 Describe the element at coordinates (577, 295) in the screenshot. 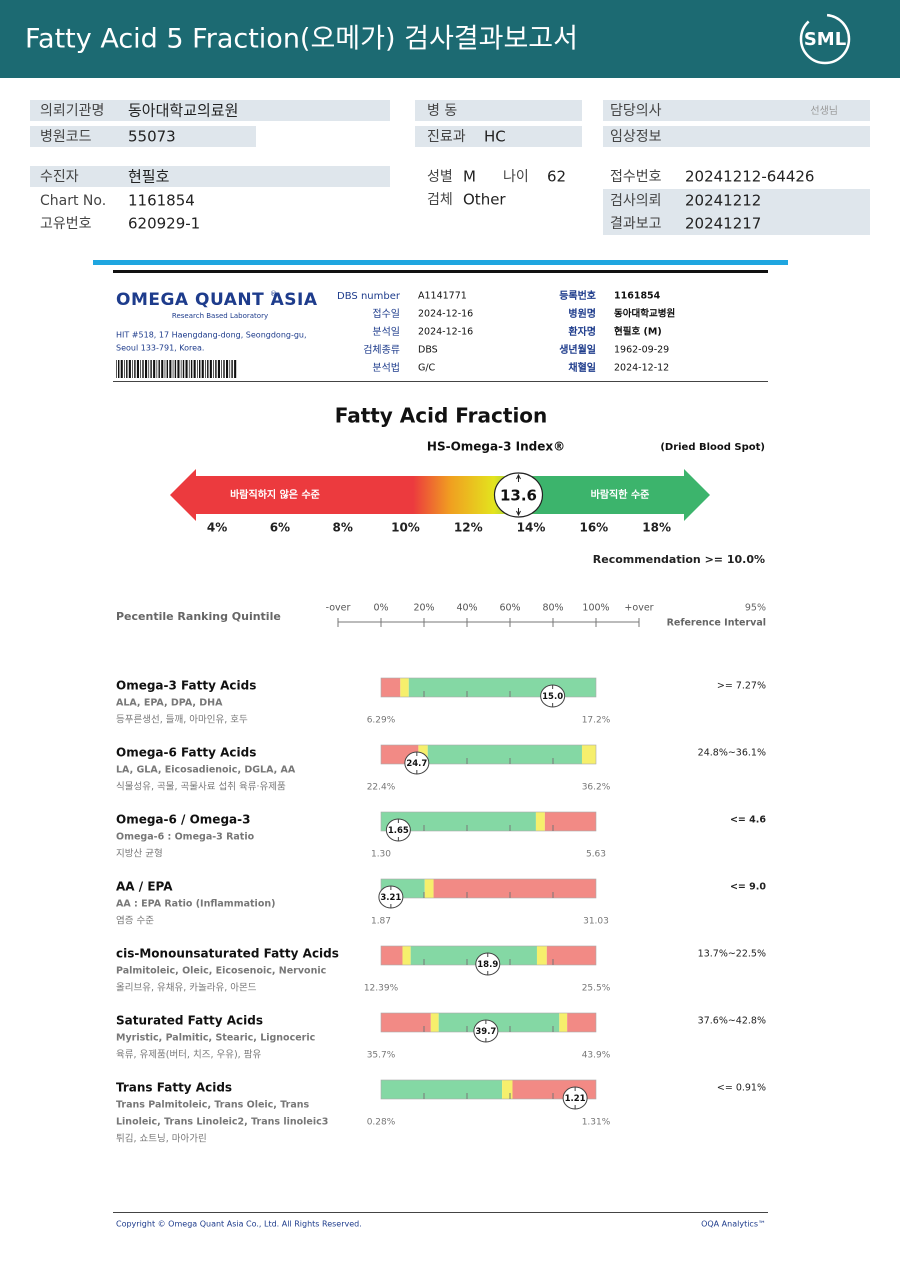

I see `lab-field-label: 등록번호` at that location.